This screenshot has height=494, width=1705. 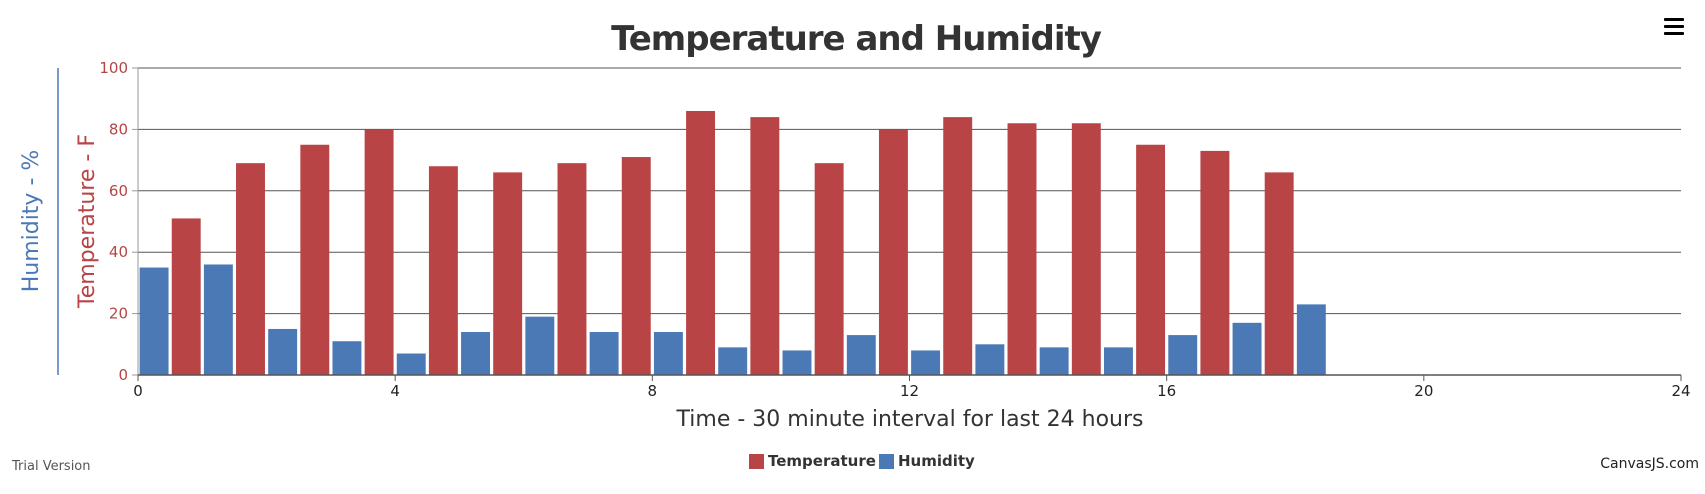 I want to click on trial-version-label: Trial Version, so click(x=51, y=466).